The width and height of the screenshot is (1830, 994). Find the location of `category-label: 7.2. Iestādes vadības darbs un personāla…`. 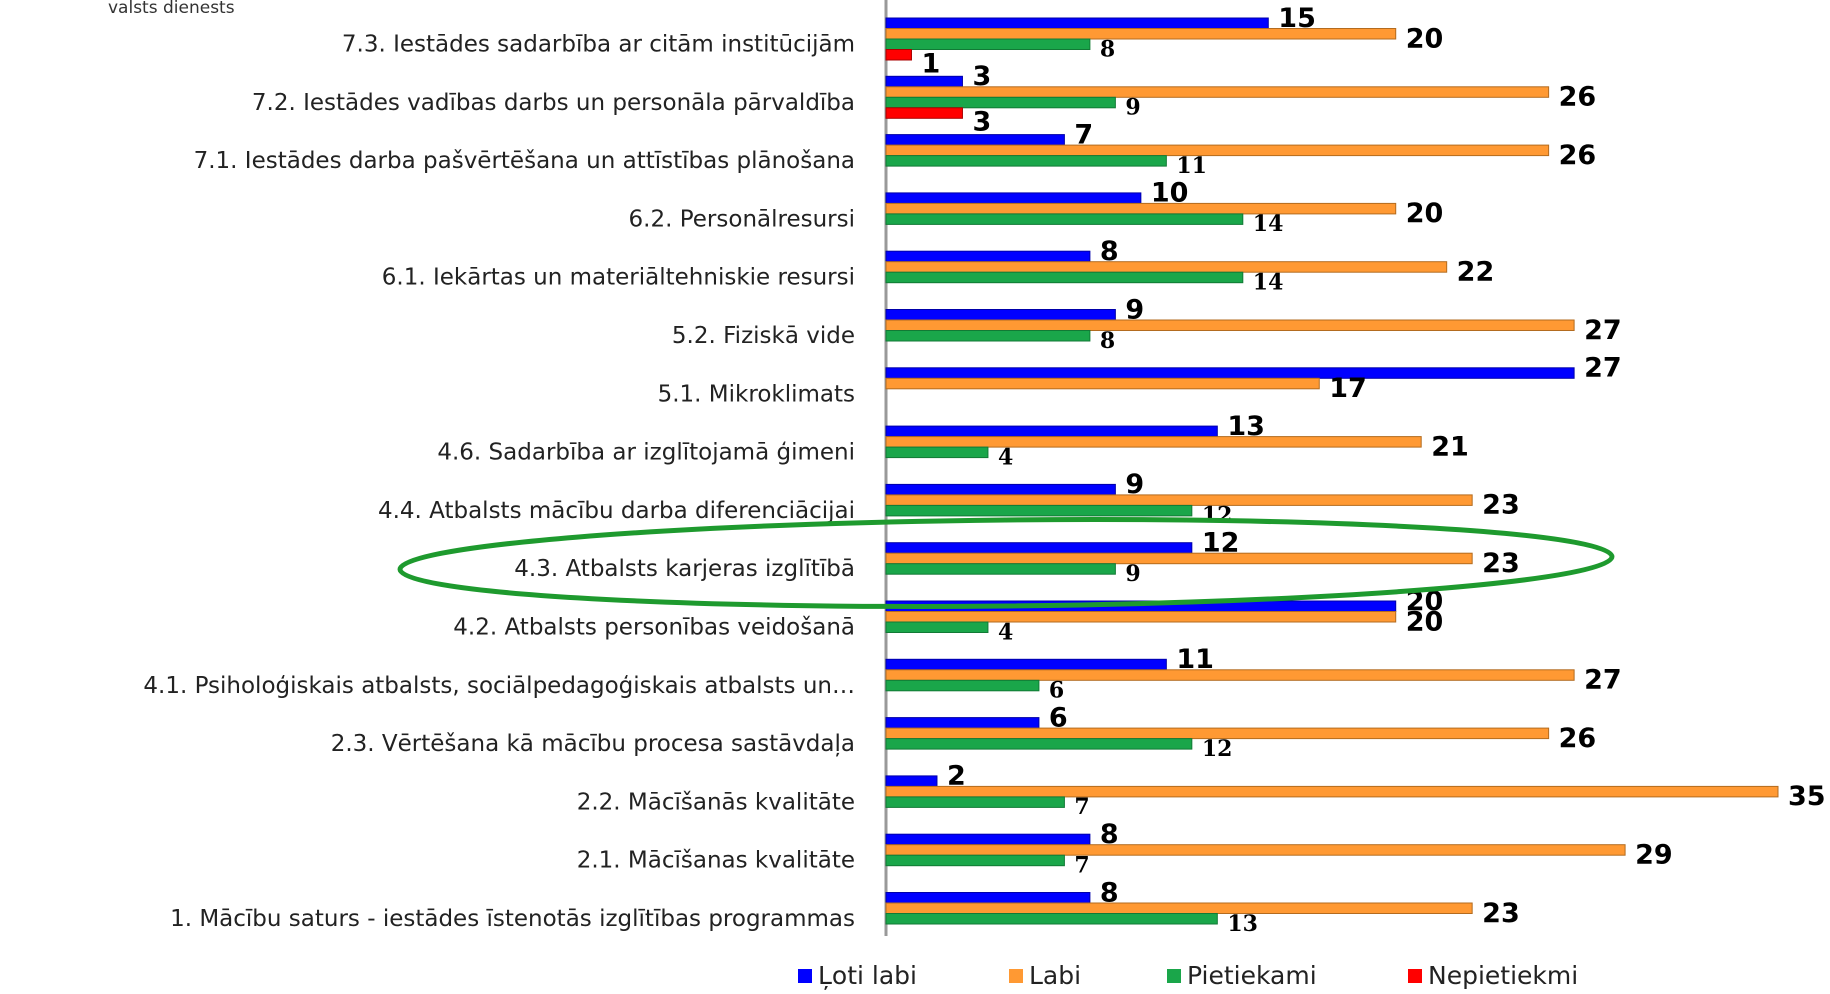

category-label: 7.2. Iestādes vadības darbs un personāla… is located at coordinates (553, 103).